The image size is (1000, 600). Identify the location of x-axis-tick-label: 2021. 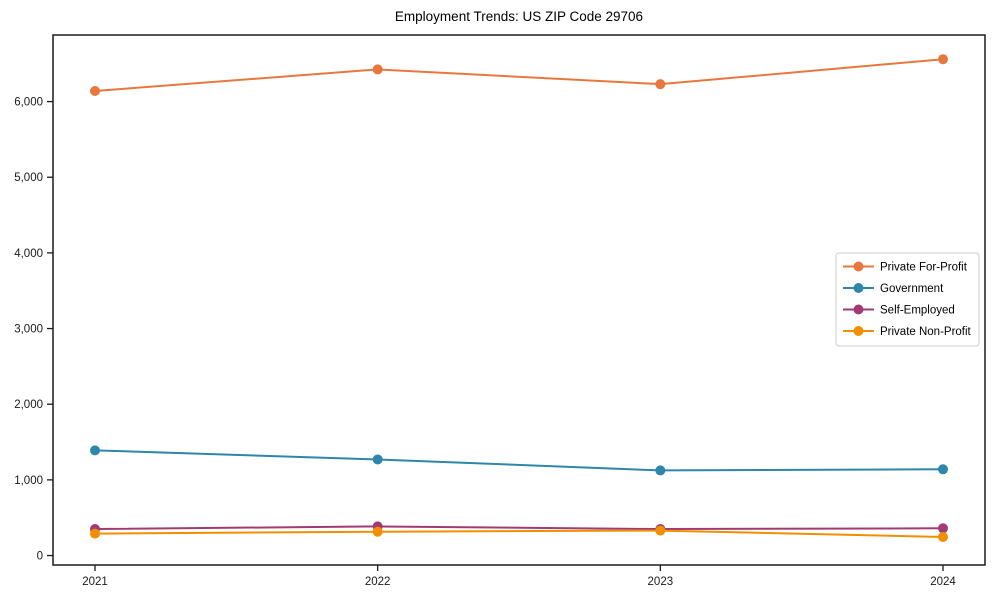
(95, 582).